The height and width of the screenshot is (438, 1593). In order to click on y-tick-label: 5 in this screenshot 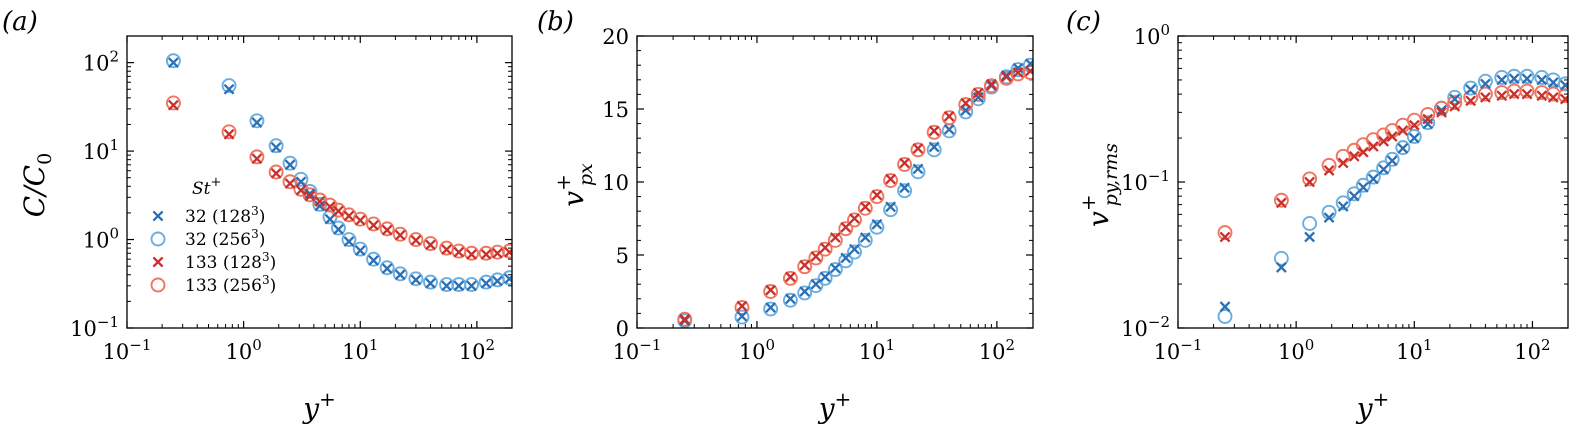, I will do `click(622, 256)`.